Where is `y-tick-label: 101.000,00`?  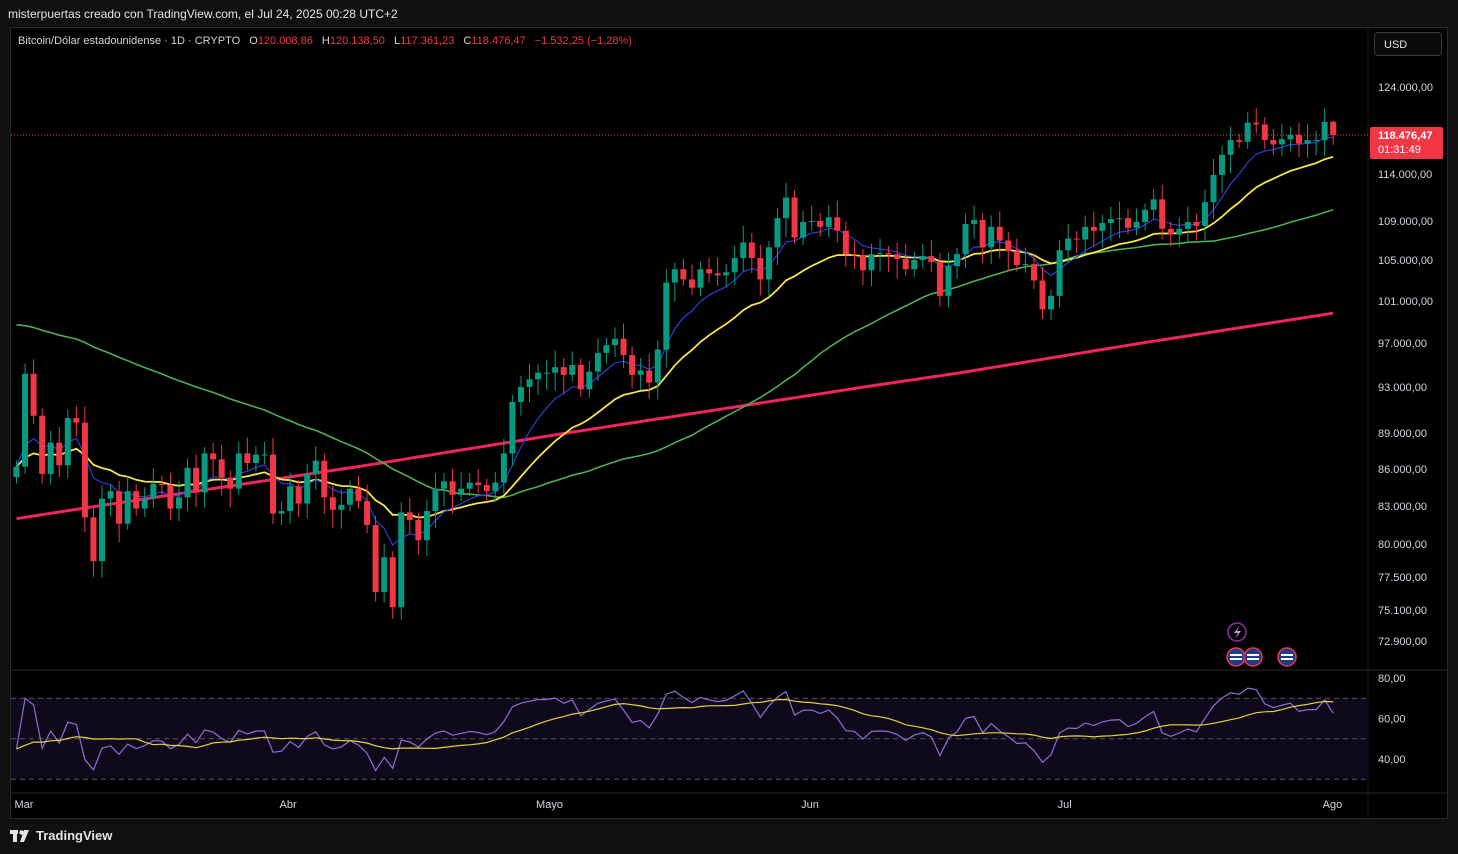 y-tick-label: 101.000,00 is located at coordinates (1405, 302).